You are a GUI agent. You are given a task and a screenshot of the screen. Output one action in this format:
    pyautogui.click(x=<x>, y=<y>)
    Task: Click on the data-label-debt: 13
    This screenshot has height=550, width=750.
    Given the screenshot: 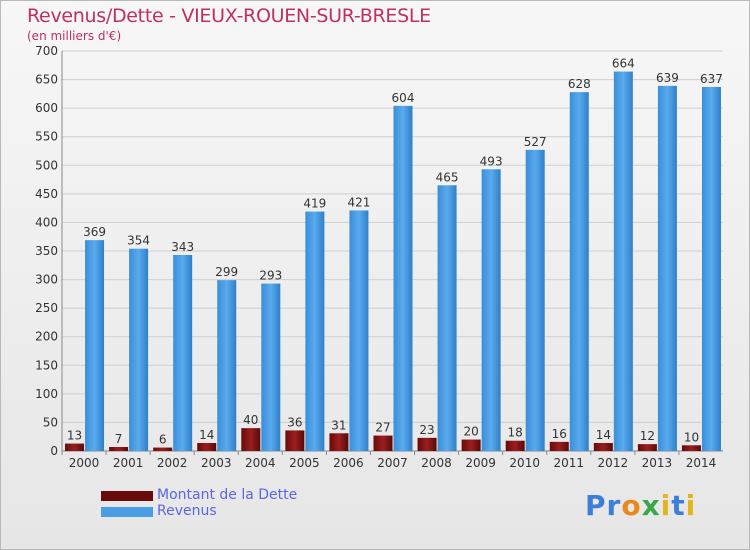 What is the action you would take?
    pyautogui.click(x=74, y=436)
    